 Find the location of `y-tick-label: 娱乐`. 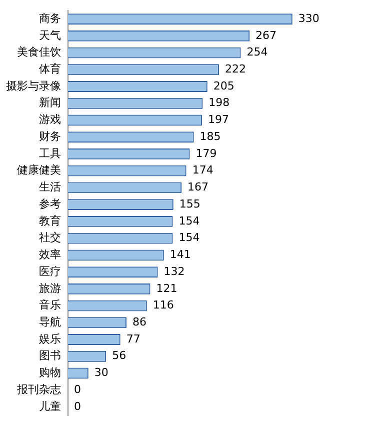

y-tick-label: 娱乐 is located at coordinates (50, 339).